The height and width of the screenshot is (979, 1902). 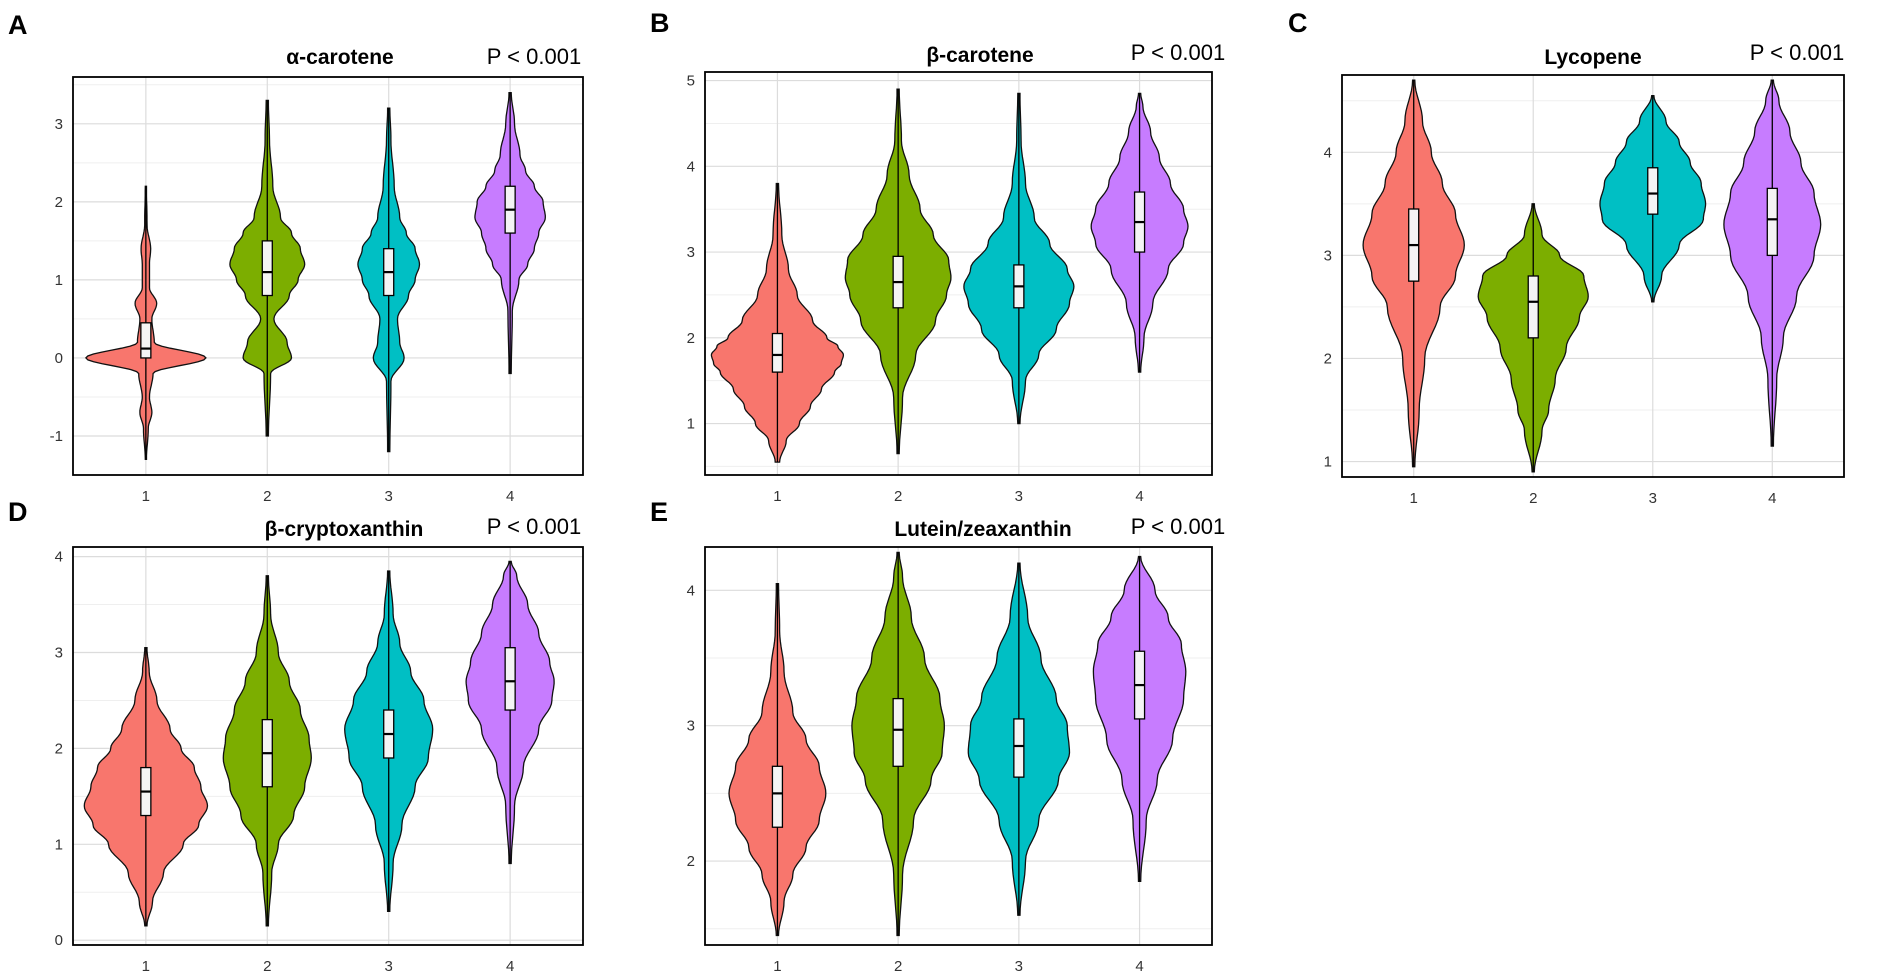 I want to click on panel-a-y-tick-label: 1, so click(x=59, y=280).